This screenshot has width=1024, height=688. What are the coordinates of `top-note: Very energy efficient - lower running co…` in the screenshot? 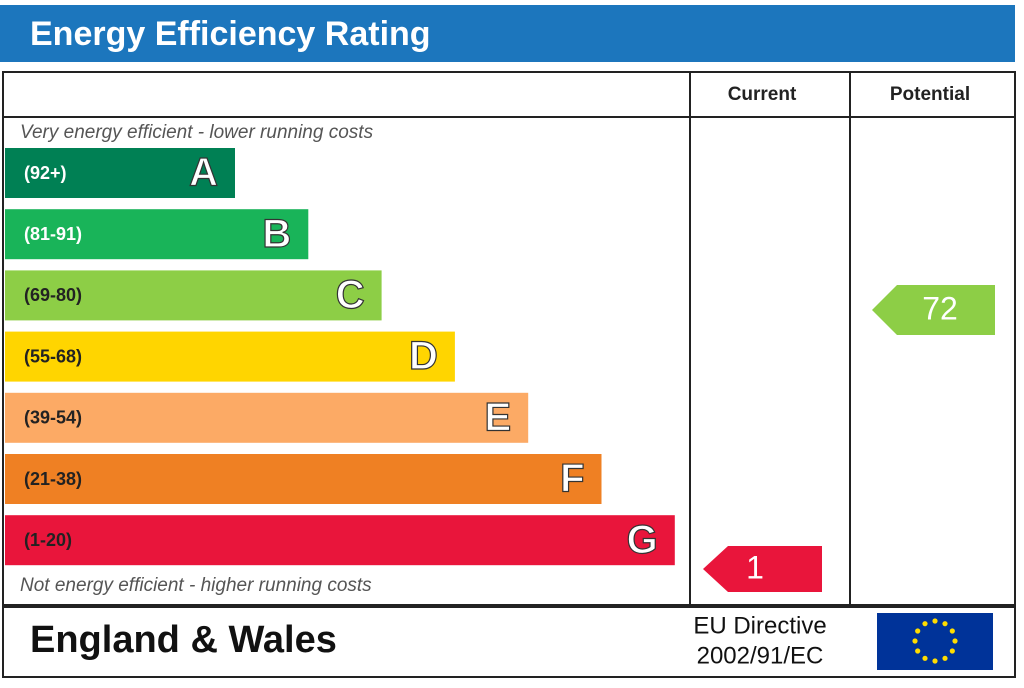 It's located at (197, 132).